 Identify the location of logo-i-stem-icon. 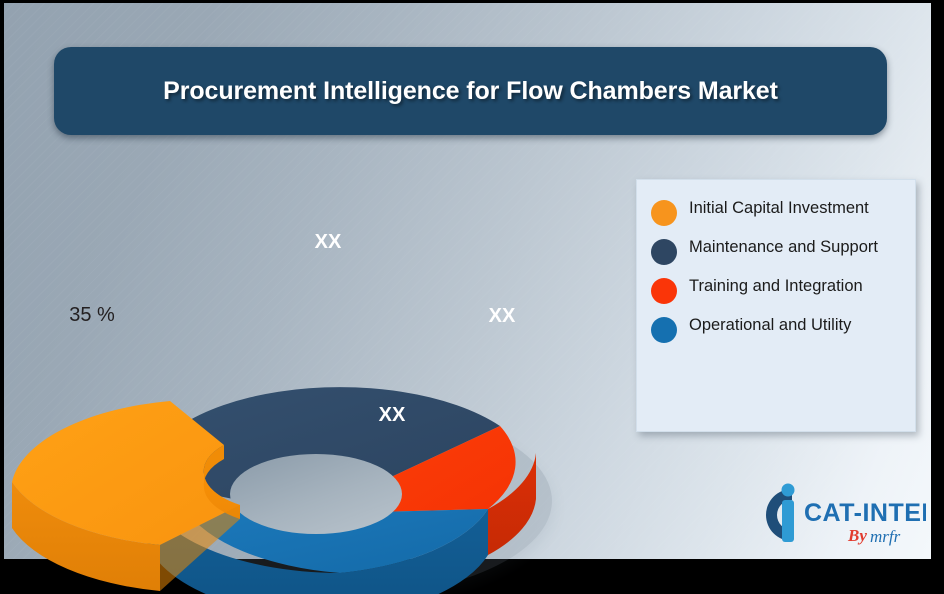
(788, 521).